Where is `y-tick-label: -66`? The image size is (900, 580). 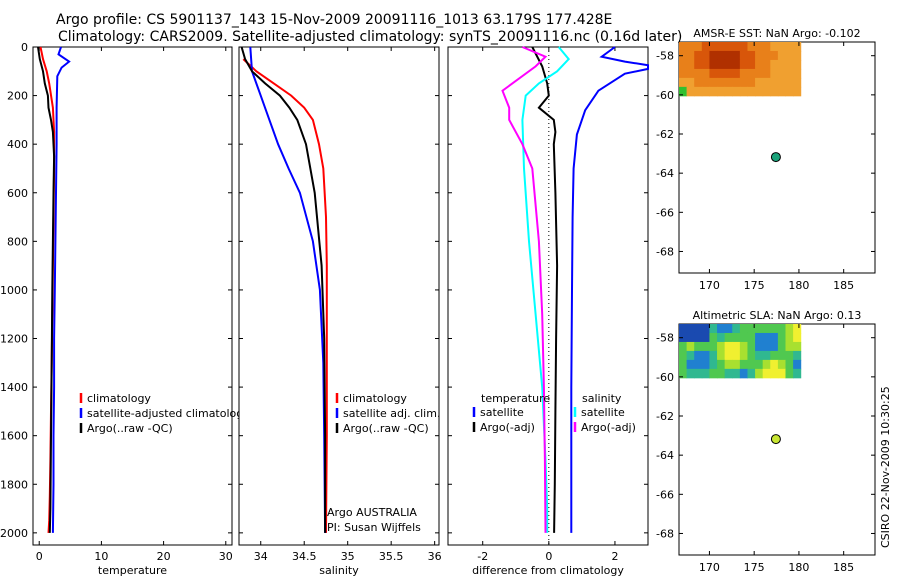 y-tick-label: -66 is located at coordinates (665, 494).